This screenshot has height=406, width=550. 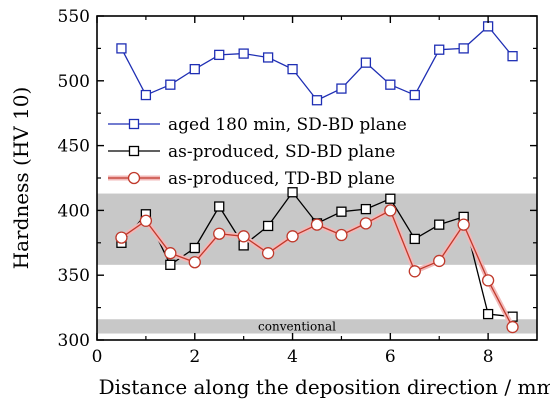 I want to click on series-line, so click(x=317, y=63).